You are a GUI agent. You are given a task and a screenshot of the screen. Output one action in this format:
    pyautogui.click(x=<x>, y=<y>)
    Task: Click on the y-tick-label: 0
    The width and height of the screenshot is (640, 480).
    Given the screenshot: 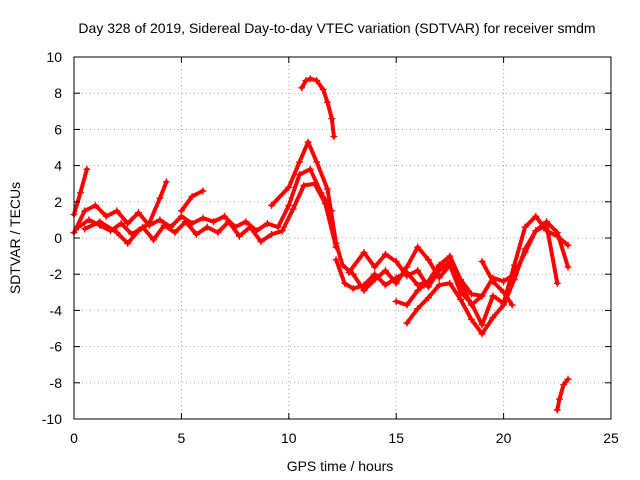 What is the action you would take?
    pyautogui.click(x=58, y=238)
    